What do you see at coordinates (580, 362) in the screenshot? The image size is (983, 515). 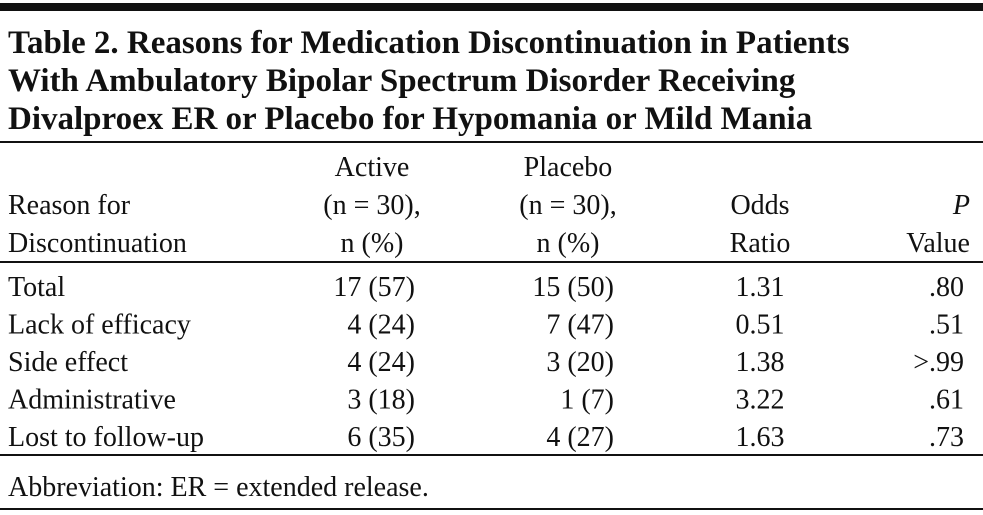 I see `cell: 3 (20)` at bounding box center [580, 362].